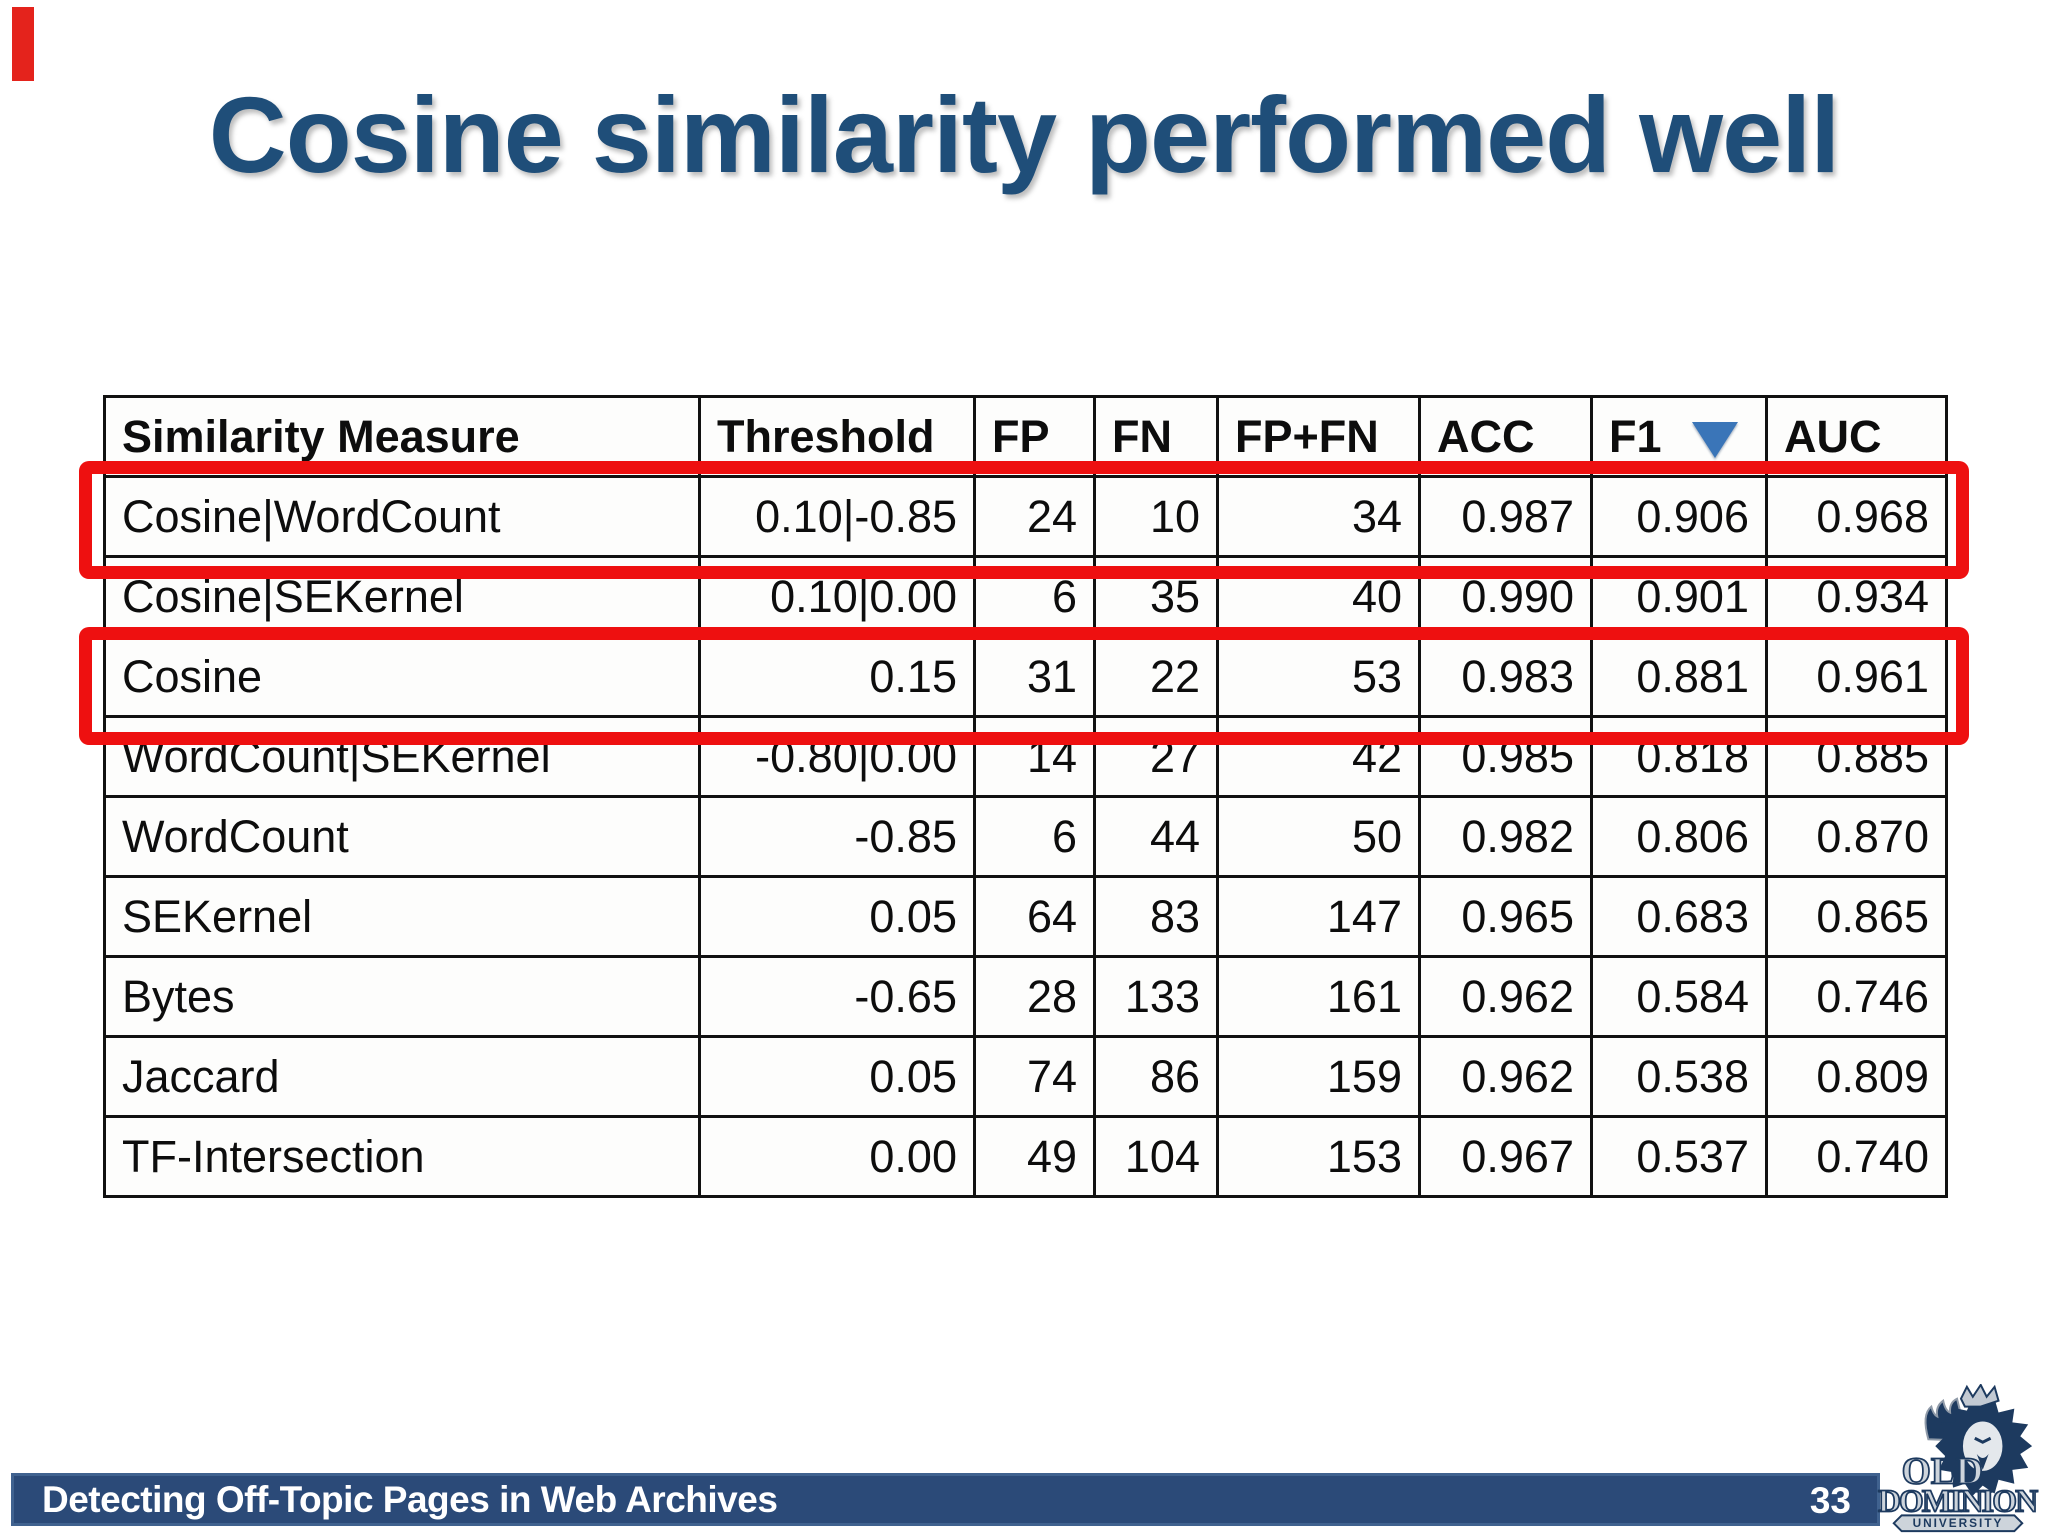 The width and height of the screenshot is (2048, 1536). I want to click on column-header-label: Similarity Measure, so click(321, 436).